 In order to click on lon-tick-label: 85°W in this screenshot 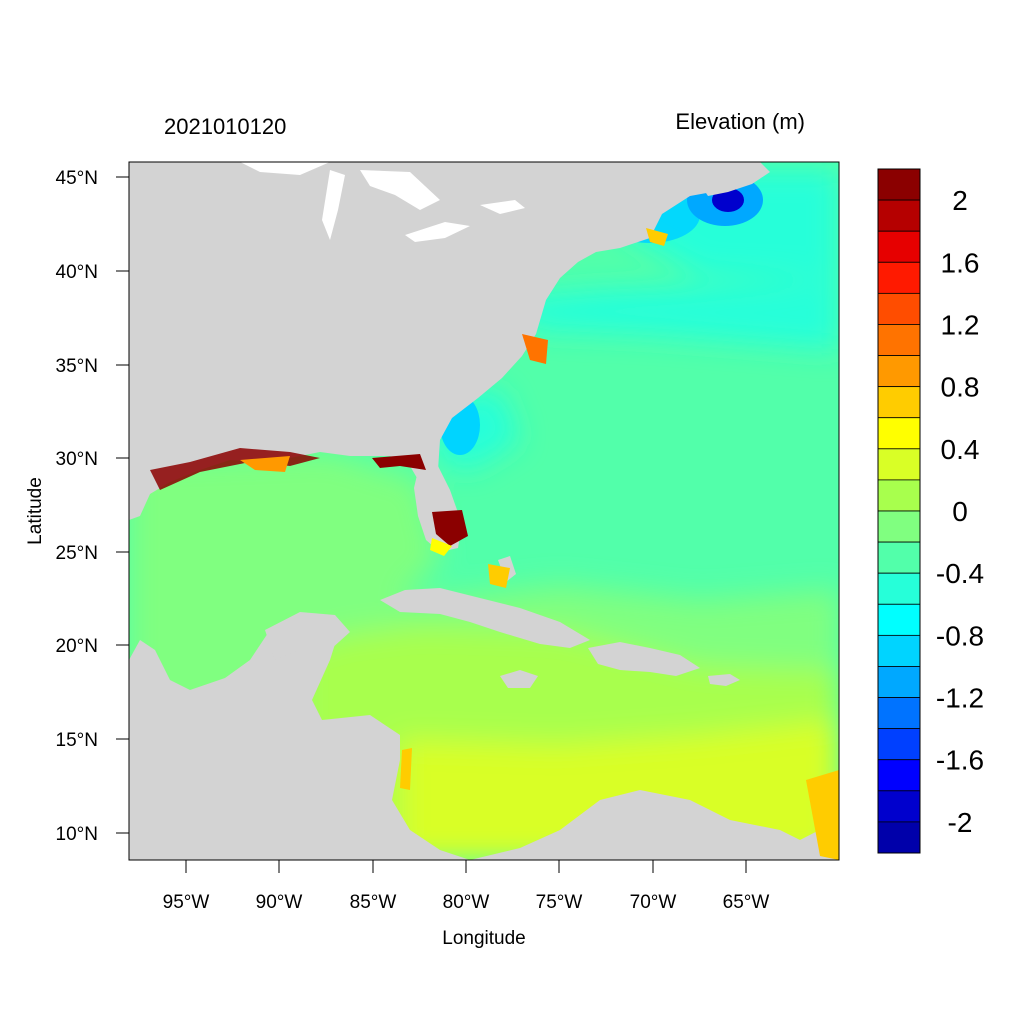, I will do `click(373, 902)`.